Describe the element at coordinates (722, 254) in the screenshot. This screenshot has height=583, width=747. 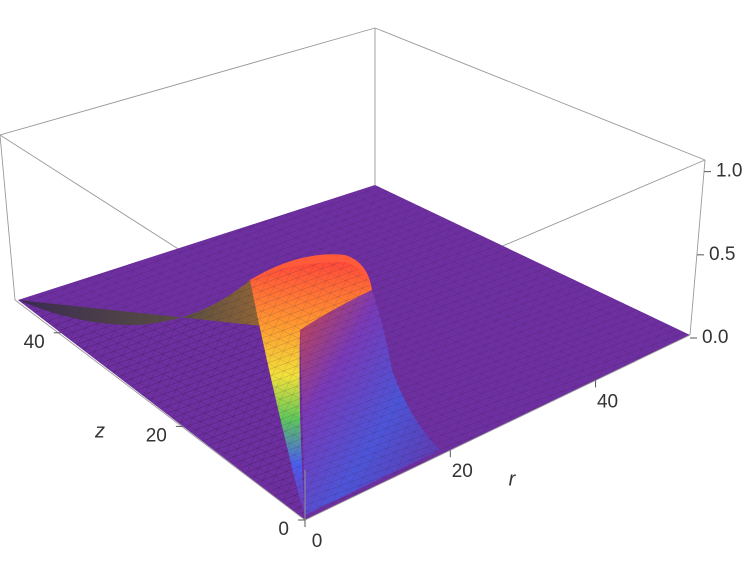
I see `z-tick-label: 0.5` at that location.